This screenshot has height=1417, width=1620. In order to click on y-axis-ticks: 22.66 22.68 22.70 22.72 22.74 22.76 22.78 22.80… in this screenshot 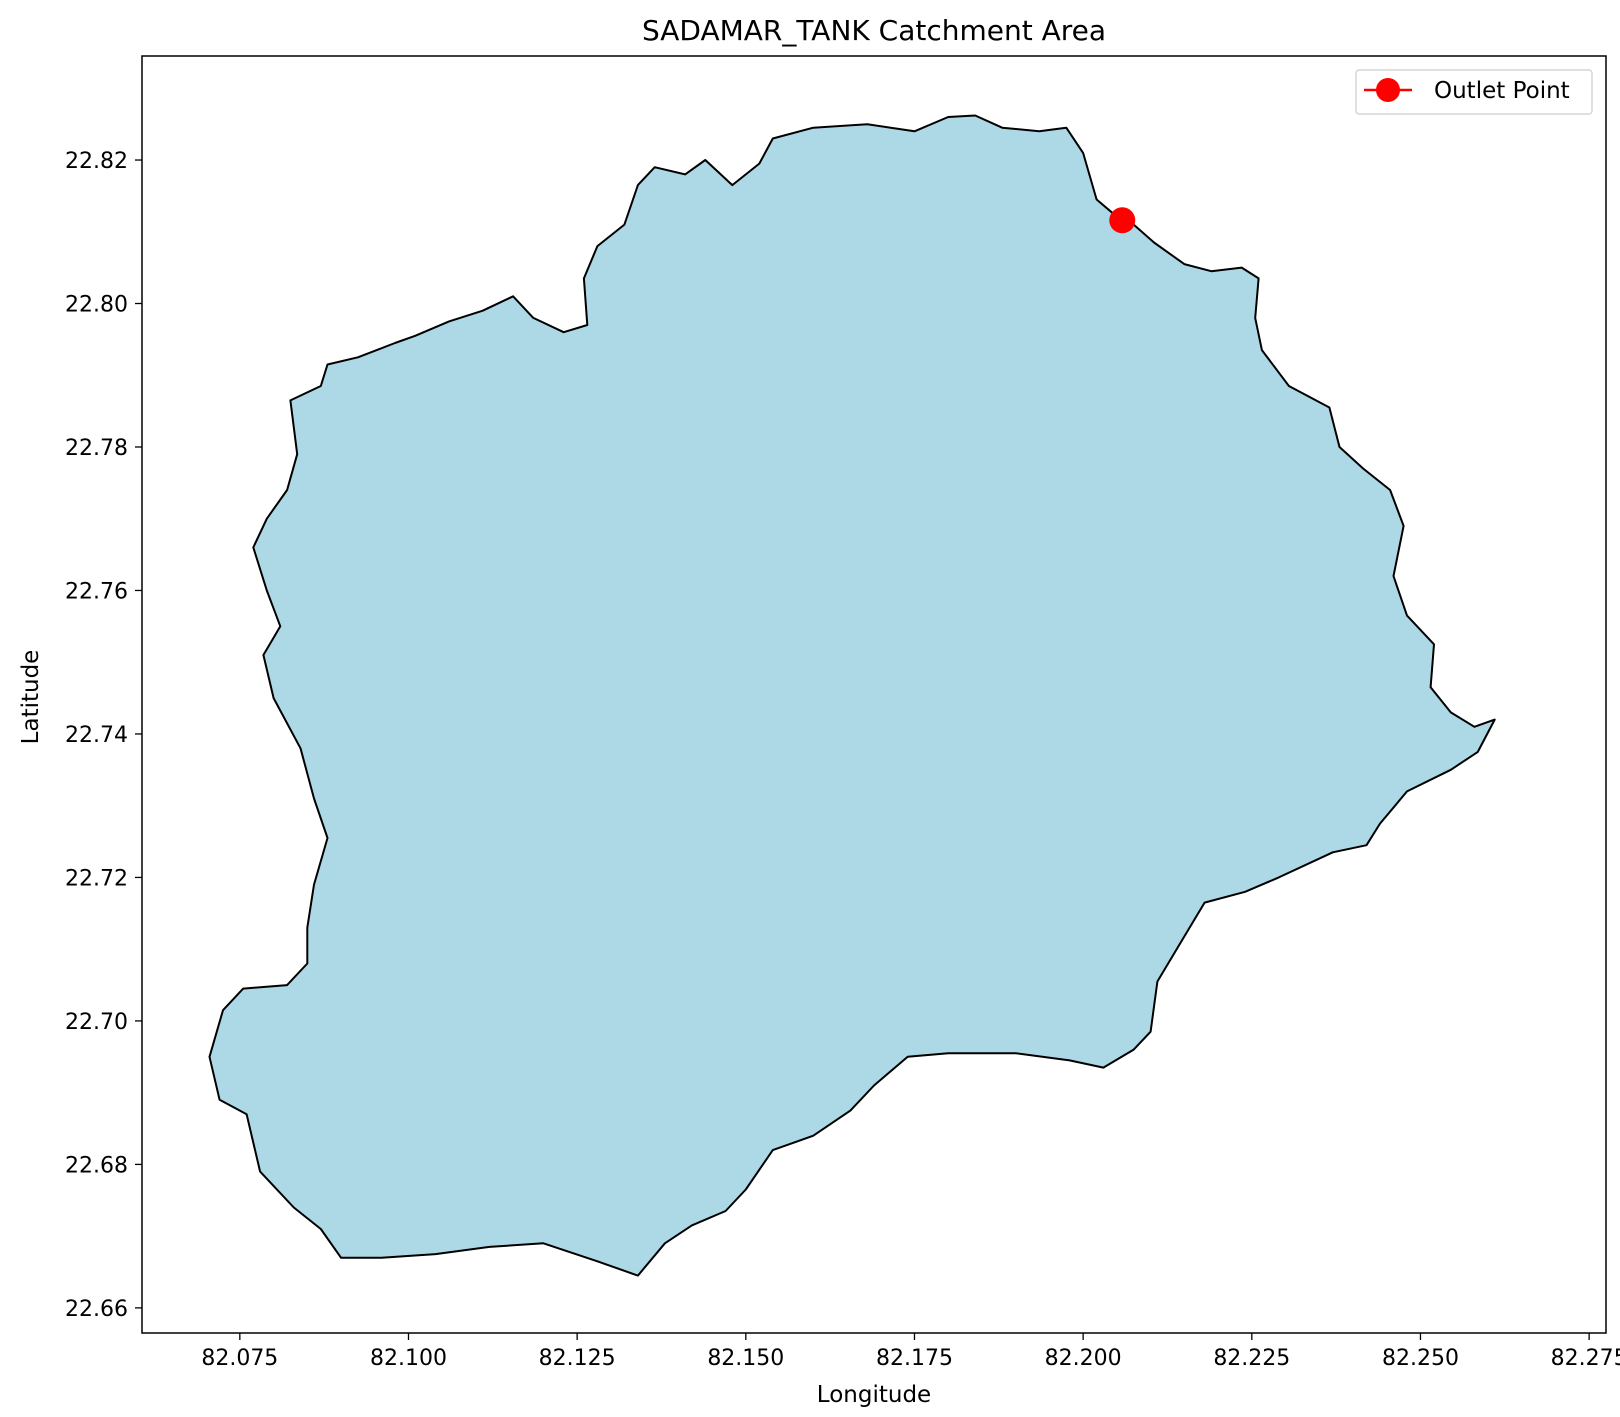, I will do `click(103, 735)`.